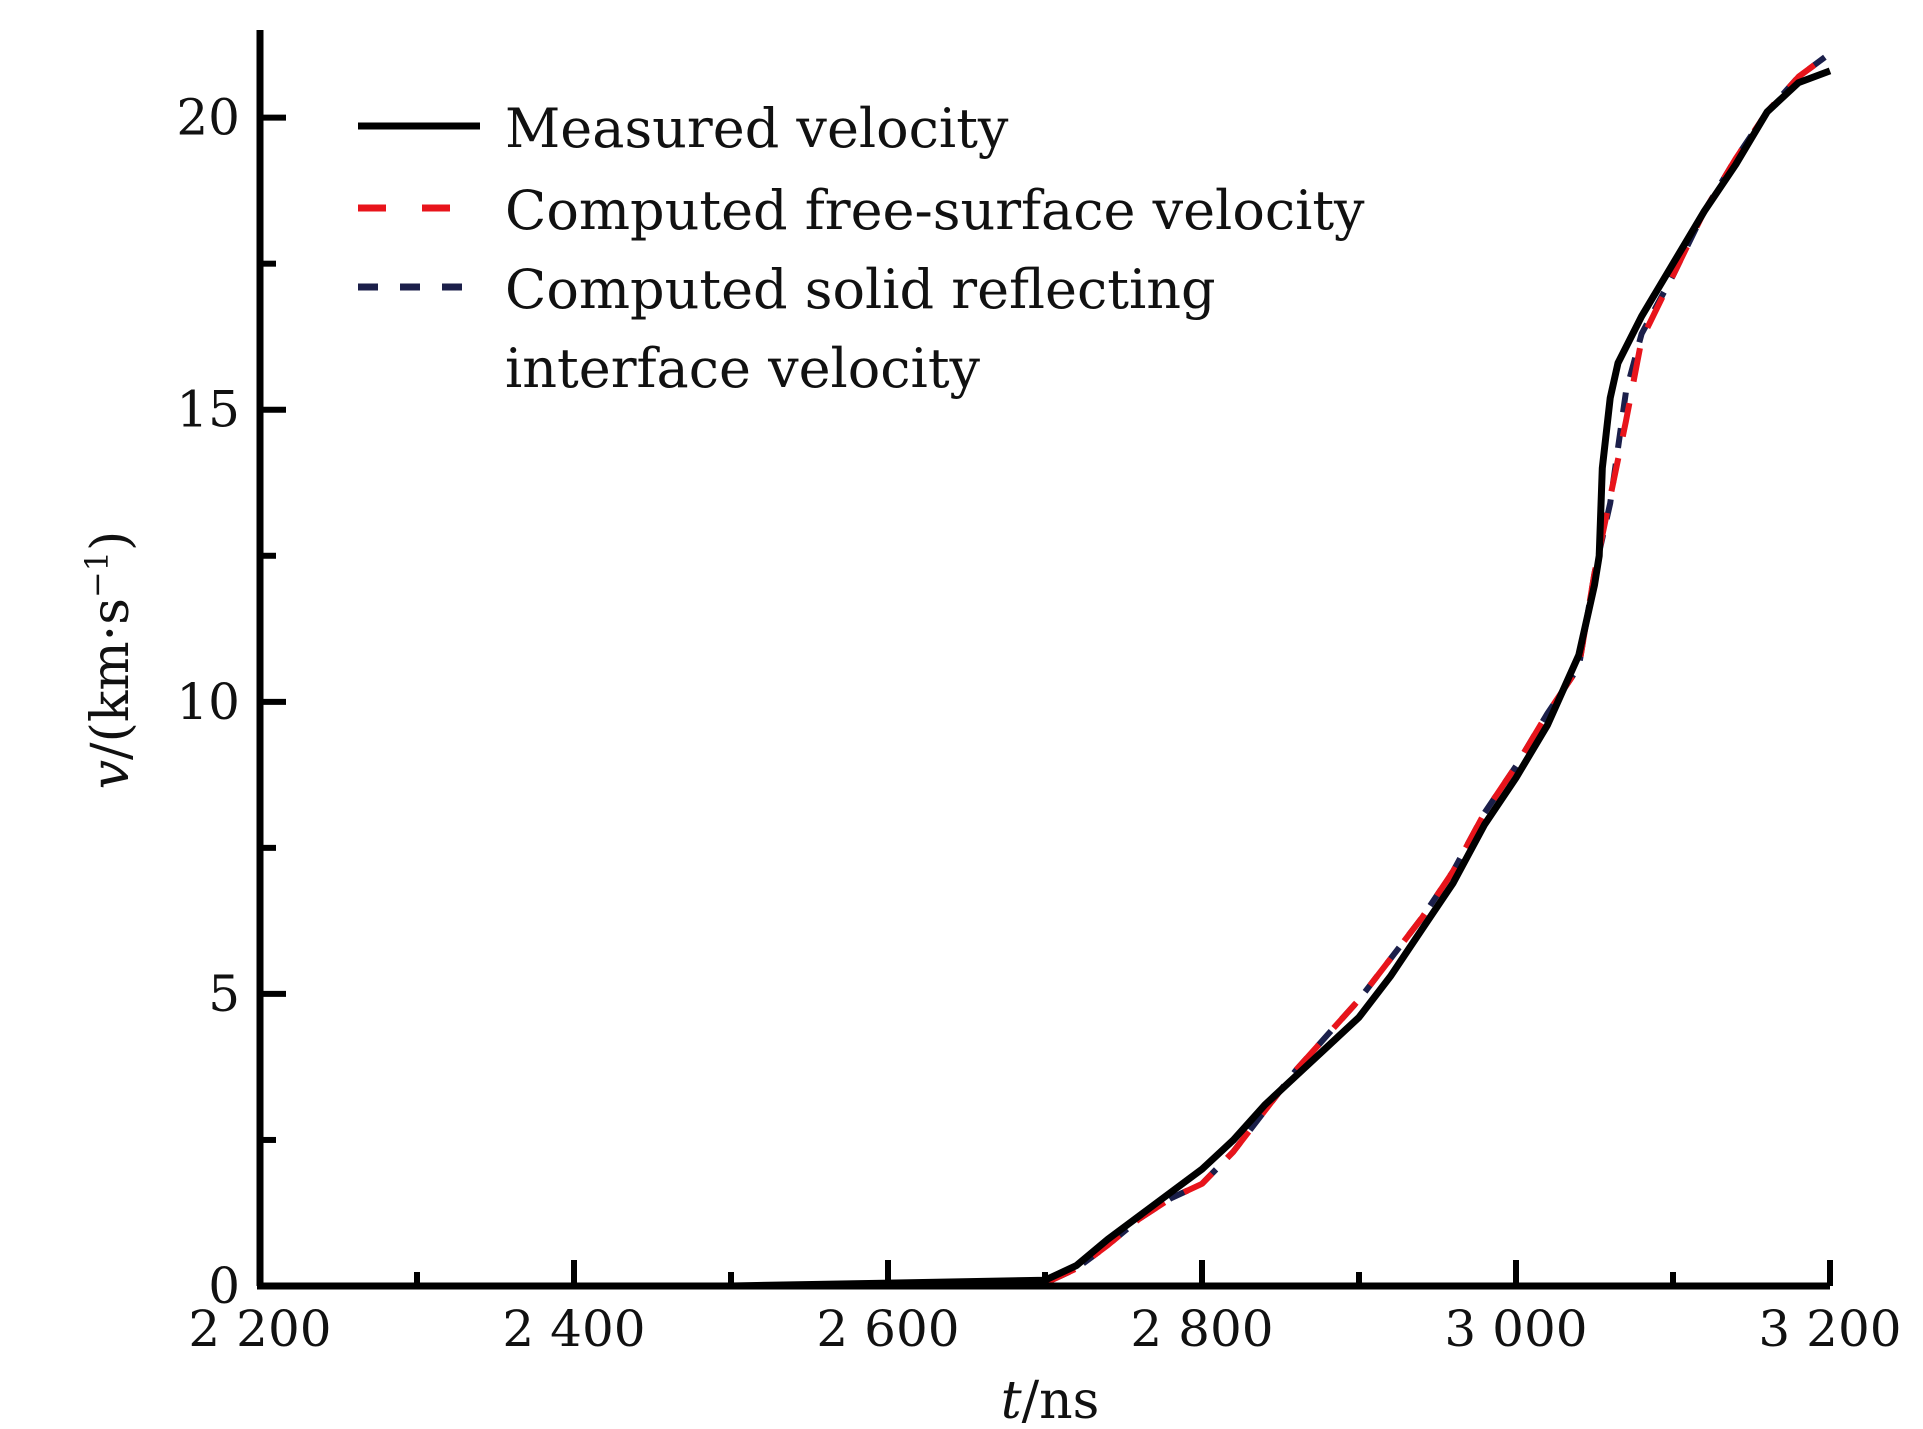  I want to click on y-axis-label-close: ), so click(111, 541).